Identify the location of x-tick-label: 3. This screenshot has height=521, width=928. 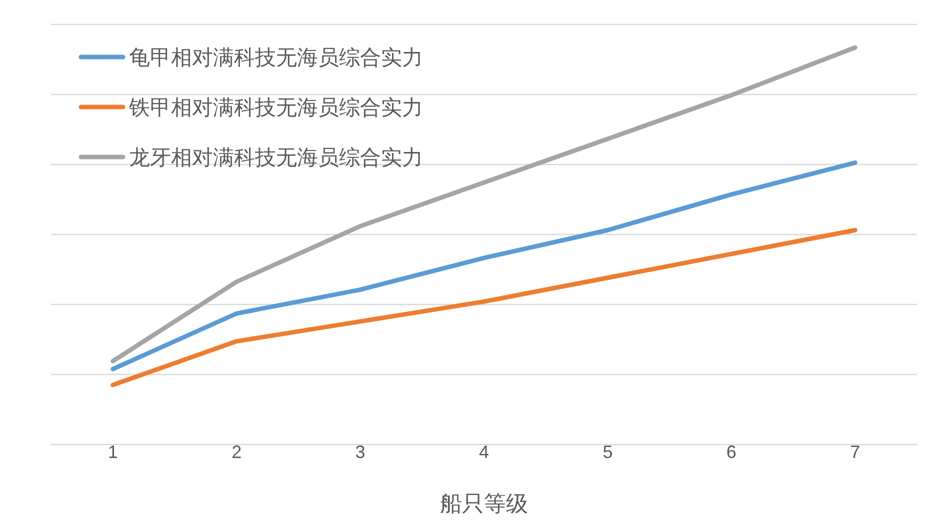
(360, 452).